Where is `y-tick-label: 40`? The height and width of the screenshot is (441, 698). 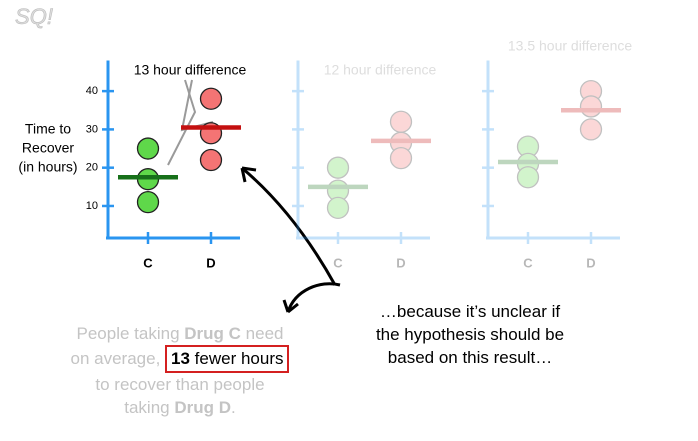 y-tick-label: 40 is located at coordinates (92, 91).